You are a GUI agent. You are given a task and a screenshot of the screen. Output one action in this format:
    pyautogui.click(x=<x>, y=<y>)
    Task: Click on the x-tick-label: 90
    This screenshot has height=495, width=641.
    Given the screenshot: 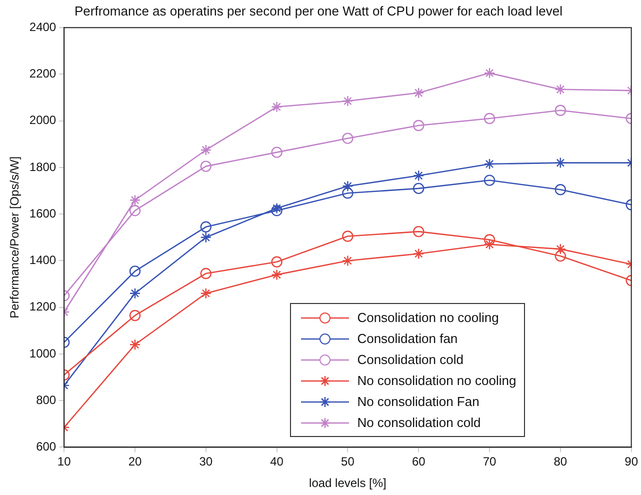 What is the action you would take?
    pyautogui.click(x=631, y=461)
    